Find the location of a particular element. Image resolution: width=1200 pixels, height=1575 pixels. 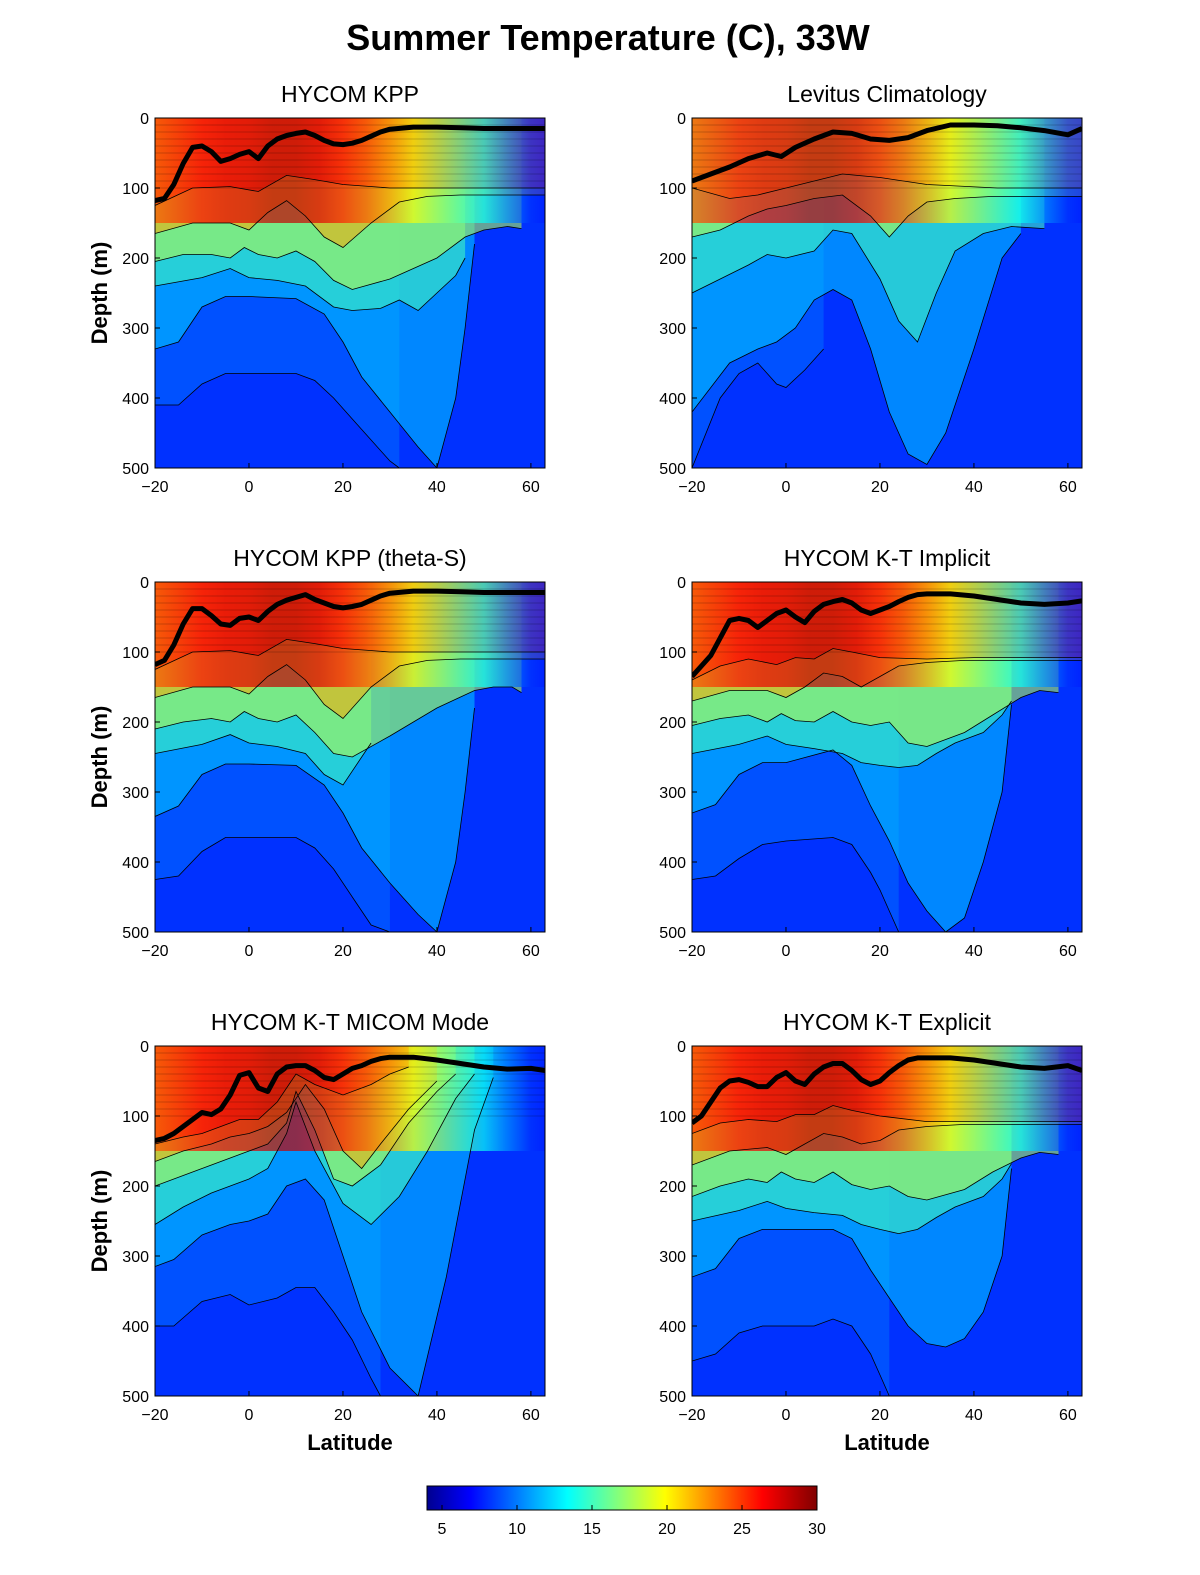

colorbar-gradient is located at coordinates (622, 1498).